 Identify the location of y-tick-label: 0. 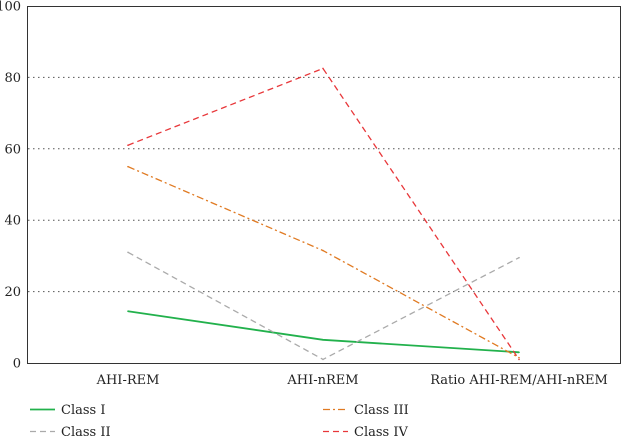
(17, 364).